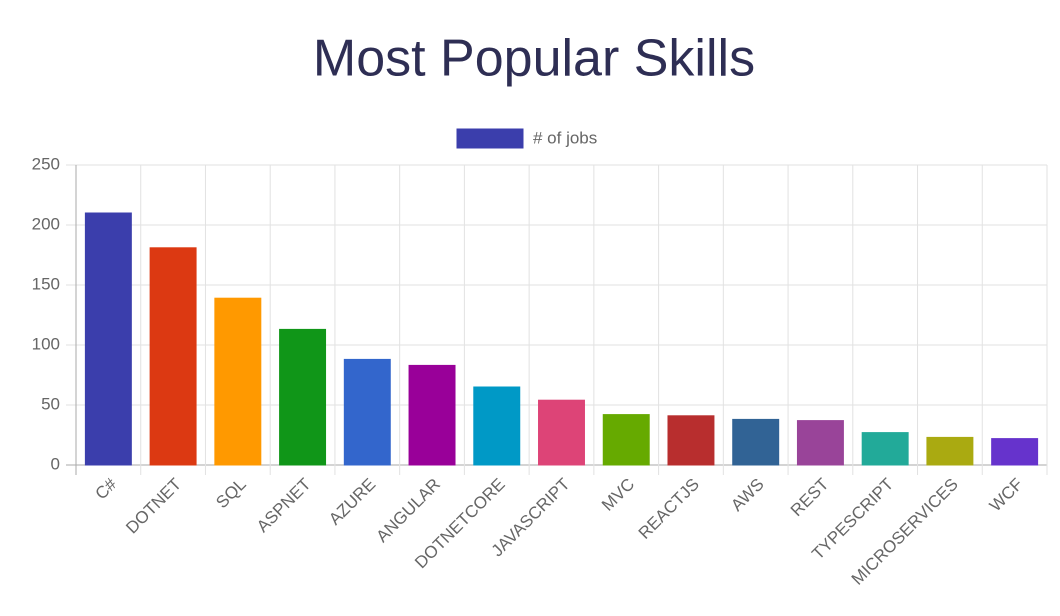 This screenshot has height=616, width=1060. I want to click on y-tick-label: 100, so click(46, 343).